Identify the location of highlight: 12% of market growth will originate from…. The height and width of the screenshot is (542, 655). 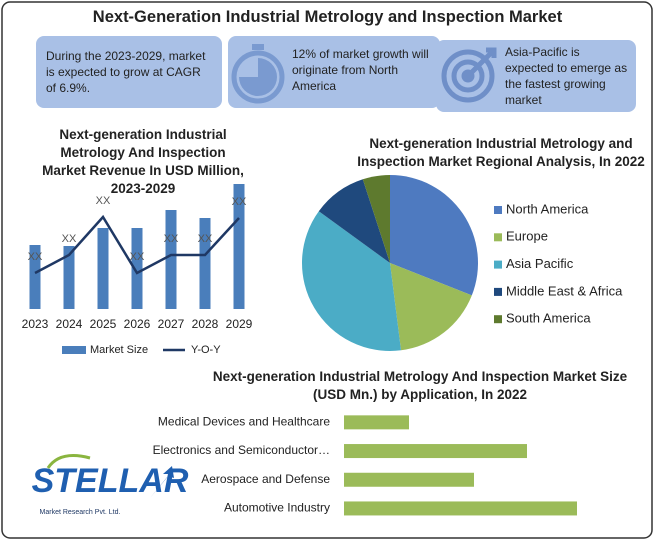
(360, 70).